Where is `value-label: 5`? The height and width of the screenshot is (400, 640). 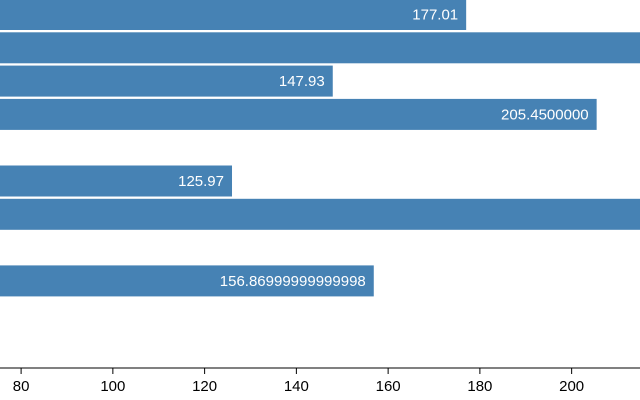
value-label: 5 is located at coordinates (10, 148).